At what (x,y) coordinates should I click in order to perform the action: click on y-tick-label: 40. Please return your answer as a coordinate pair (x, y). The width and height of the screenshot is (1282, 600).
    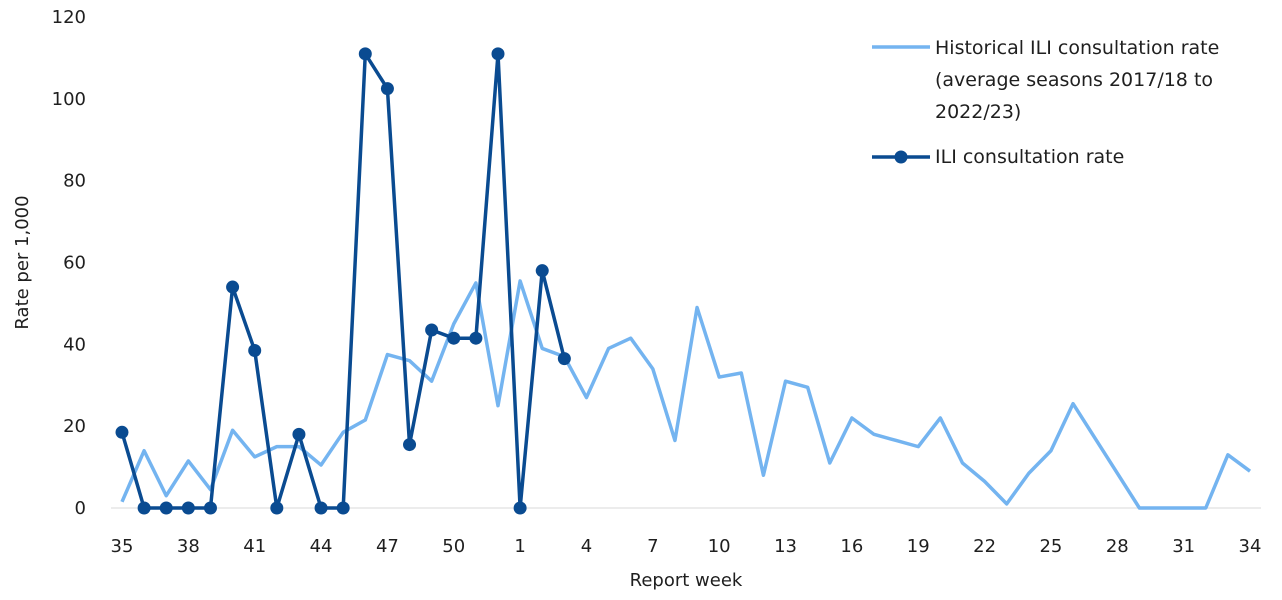
    Looking at the image, I should click on (74, 344).